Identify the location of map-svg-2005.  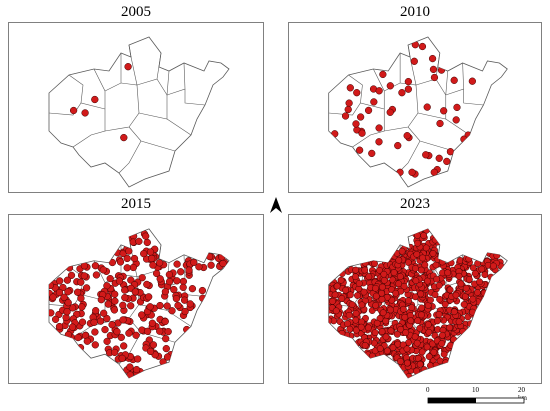
(139, 112).